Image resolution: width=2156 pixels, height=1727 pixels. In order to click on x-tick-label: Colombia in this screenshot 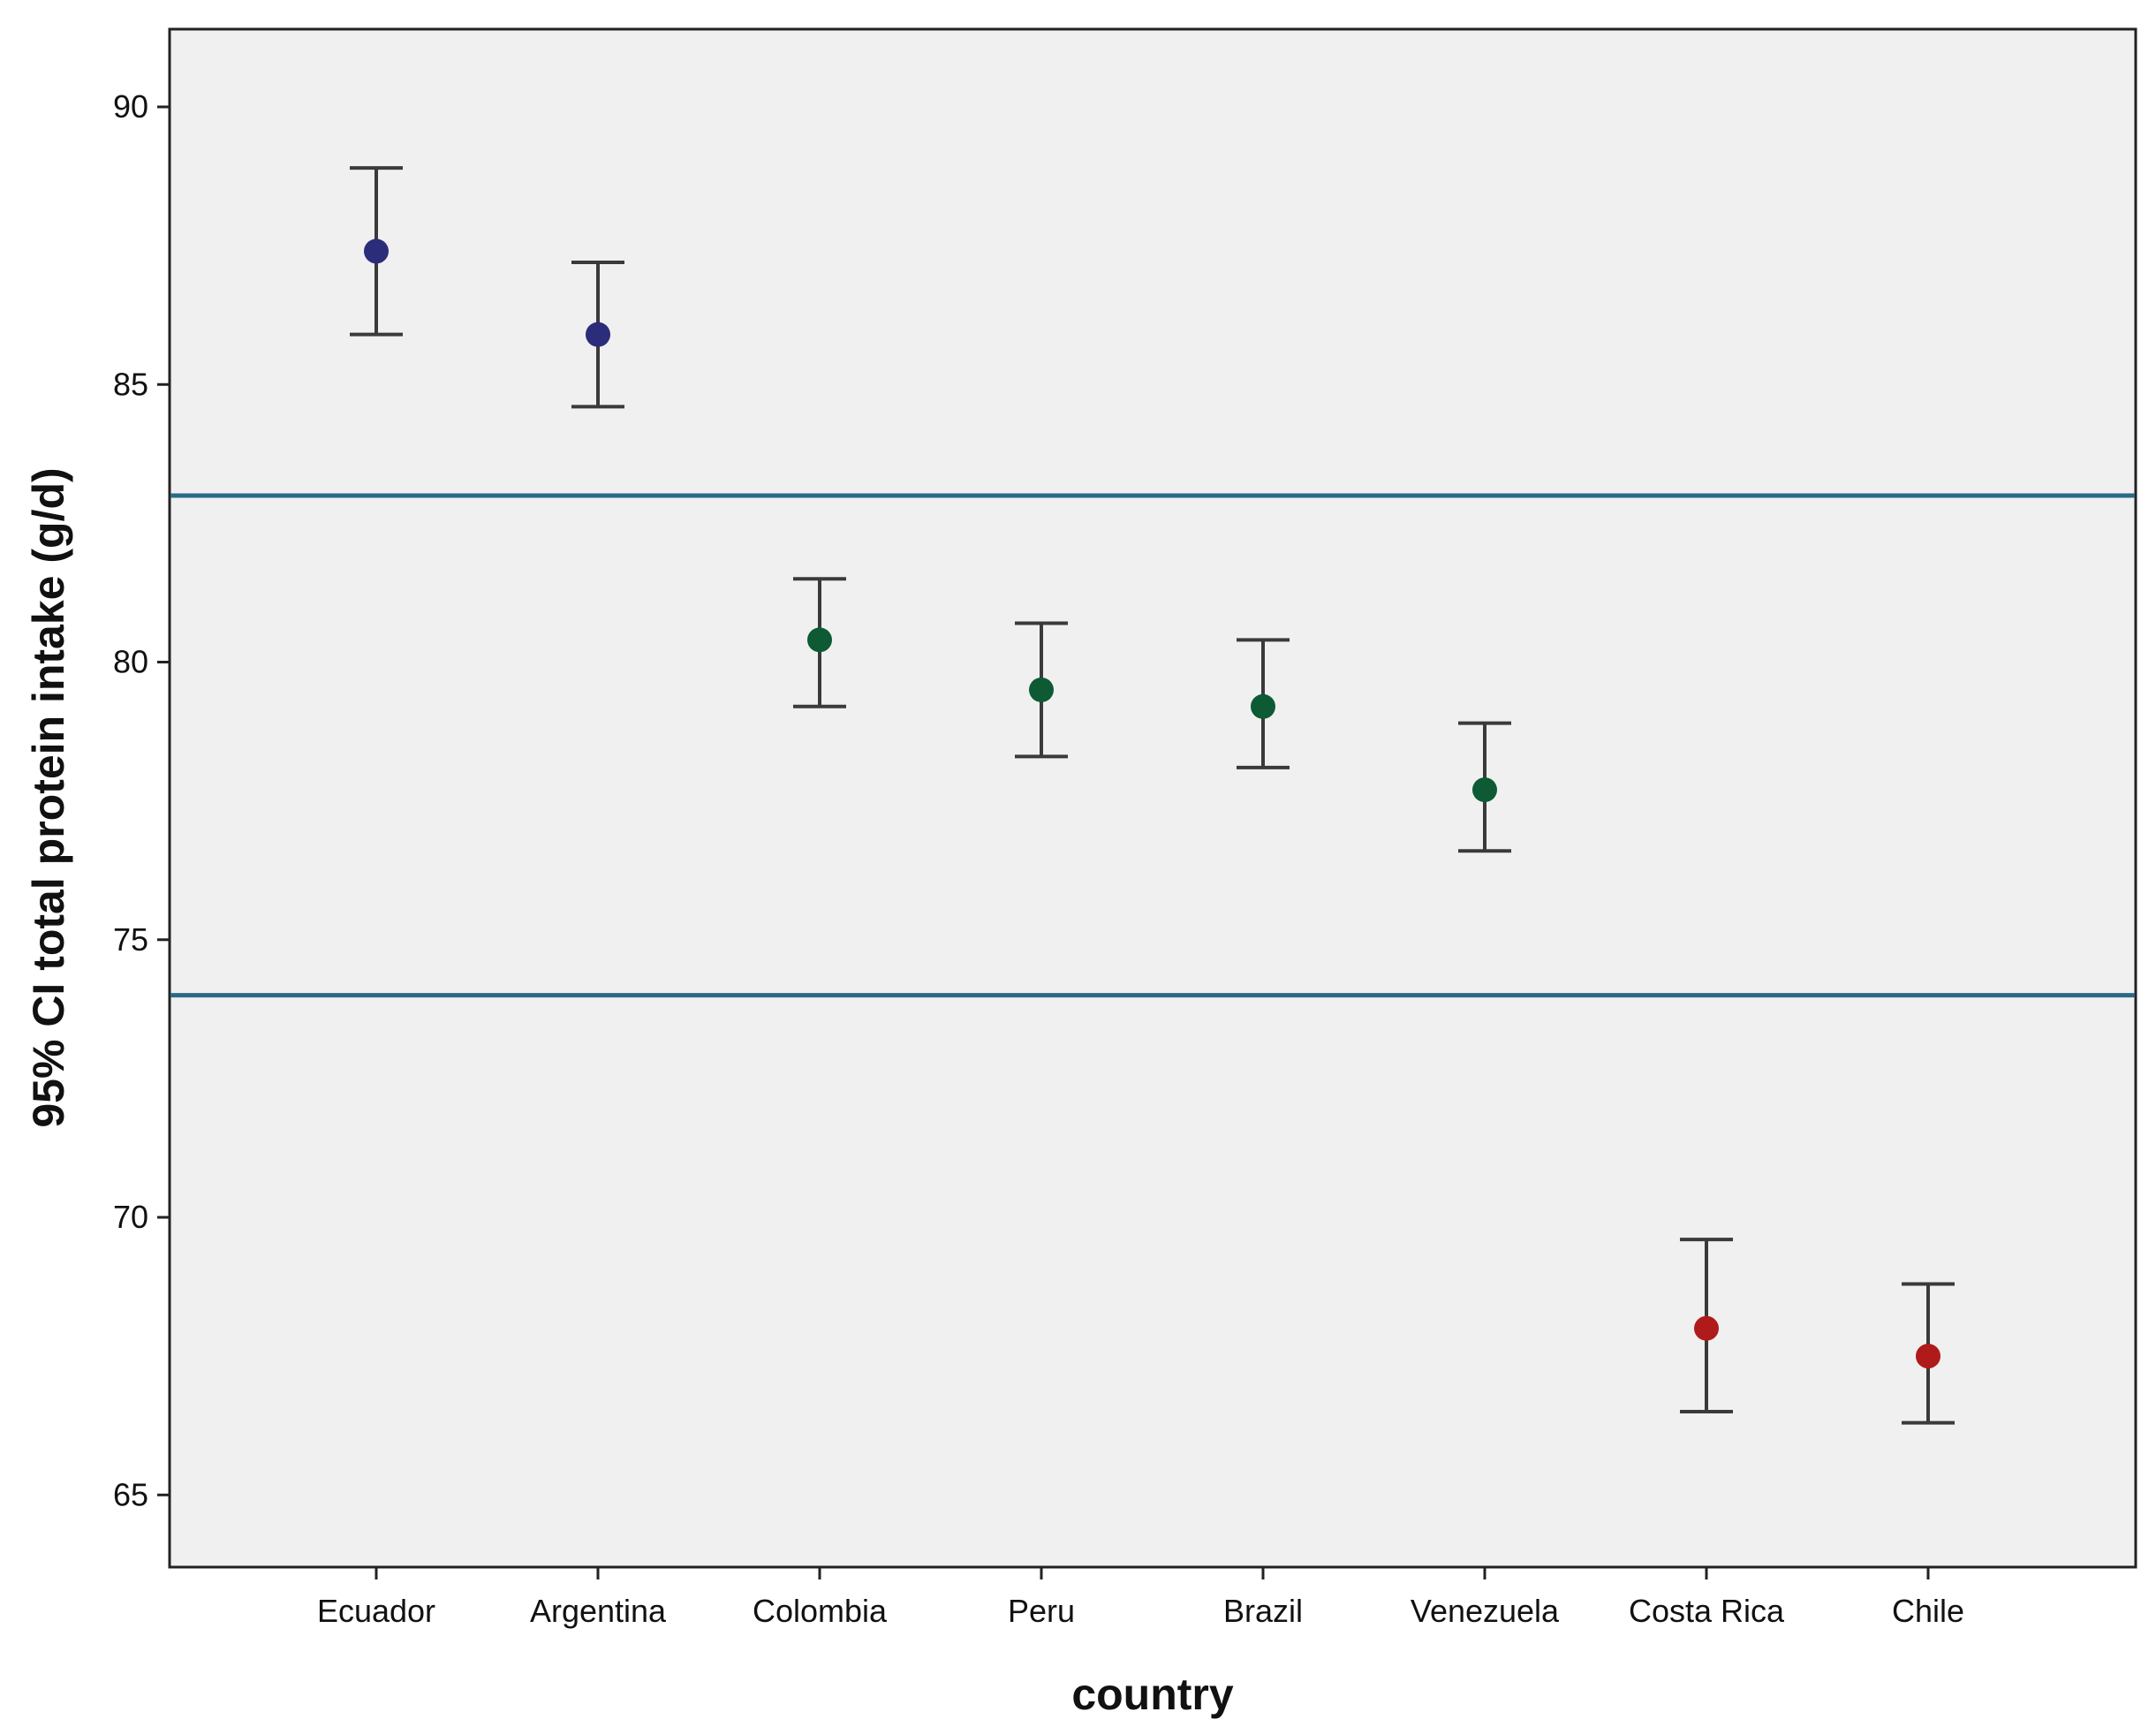, I will do `click(820, 1611)`.